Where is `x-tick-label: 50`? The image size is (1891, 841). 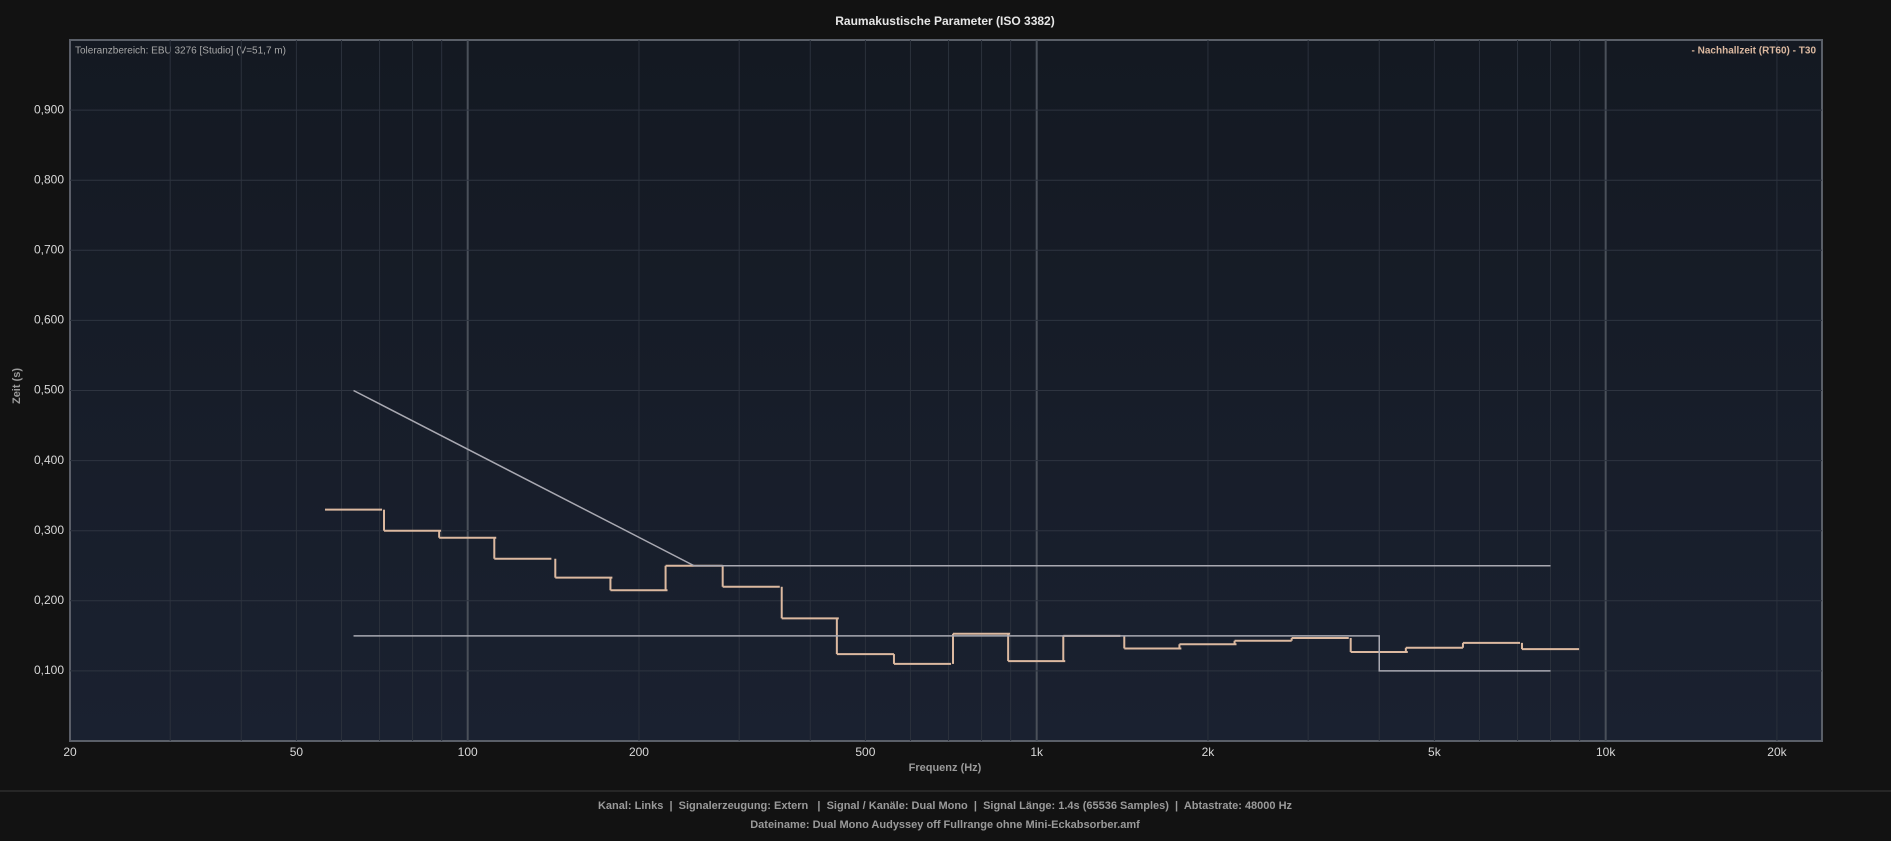
x-tick-label: 50 is located at coordinates (297, 752).